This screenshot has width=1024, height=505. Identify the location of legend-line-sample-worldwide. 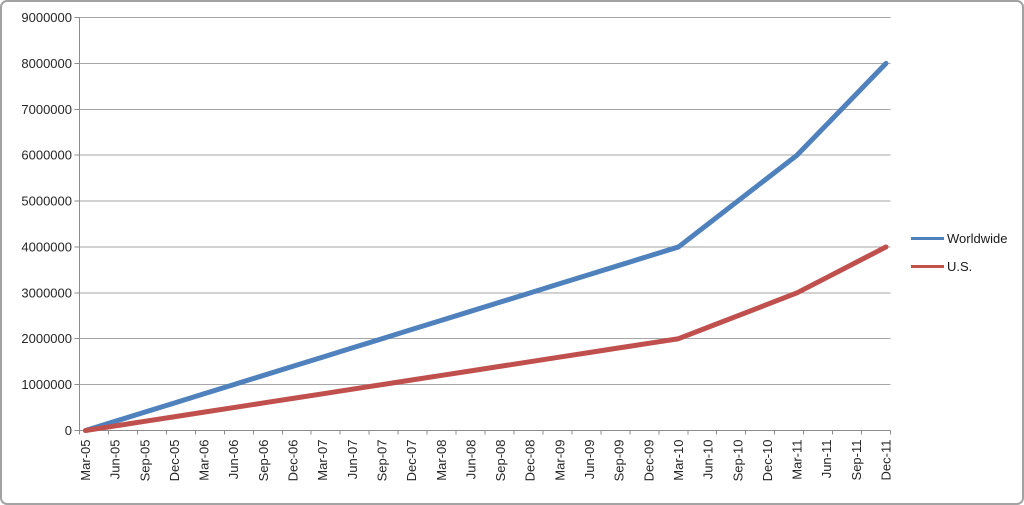
(927, 238).